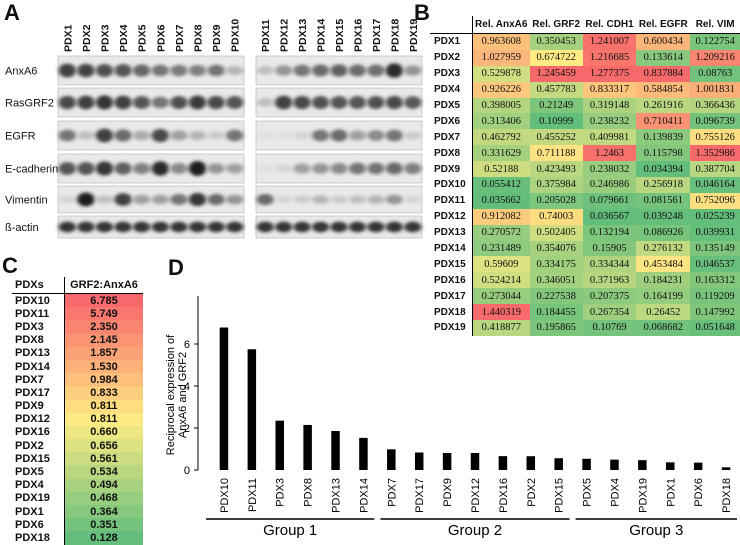  What do you see at coordinates (266, 35) in the screenshot?
I see `blot-lane-label: PDX11` at bounding box center [266, 35].